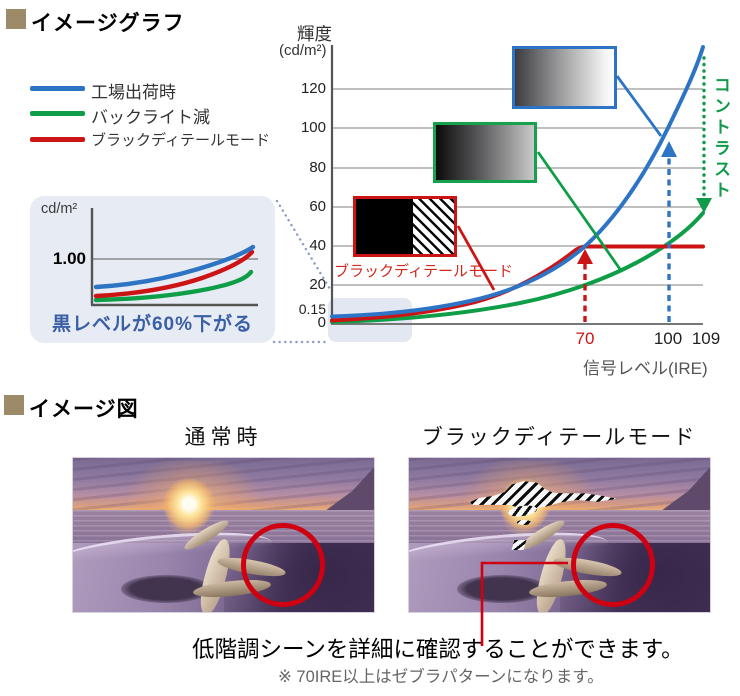  I want to click on section-image-title: イメージ図, so click(84, 409).